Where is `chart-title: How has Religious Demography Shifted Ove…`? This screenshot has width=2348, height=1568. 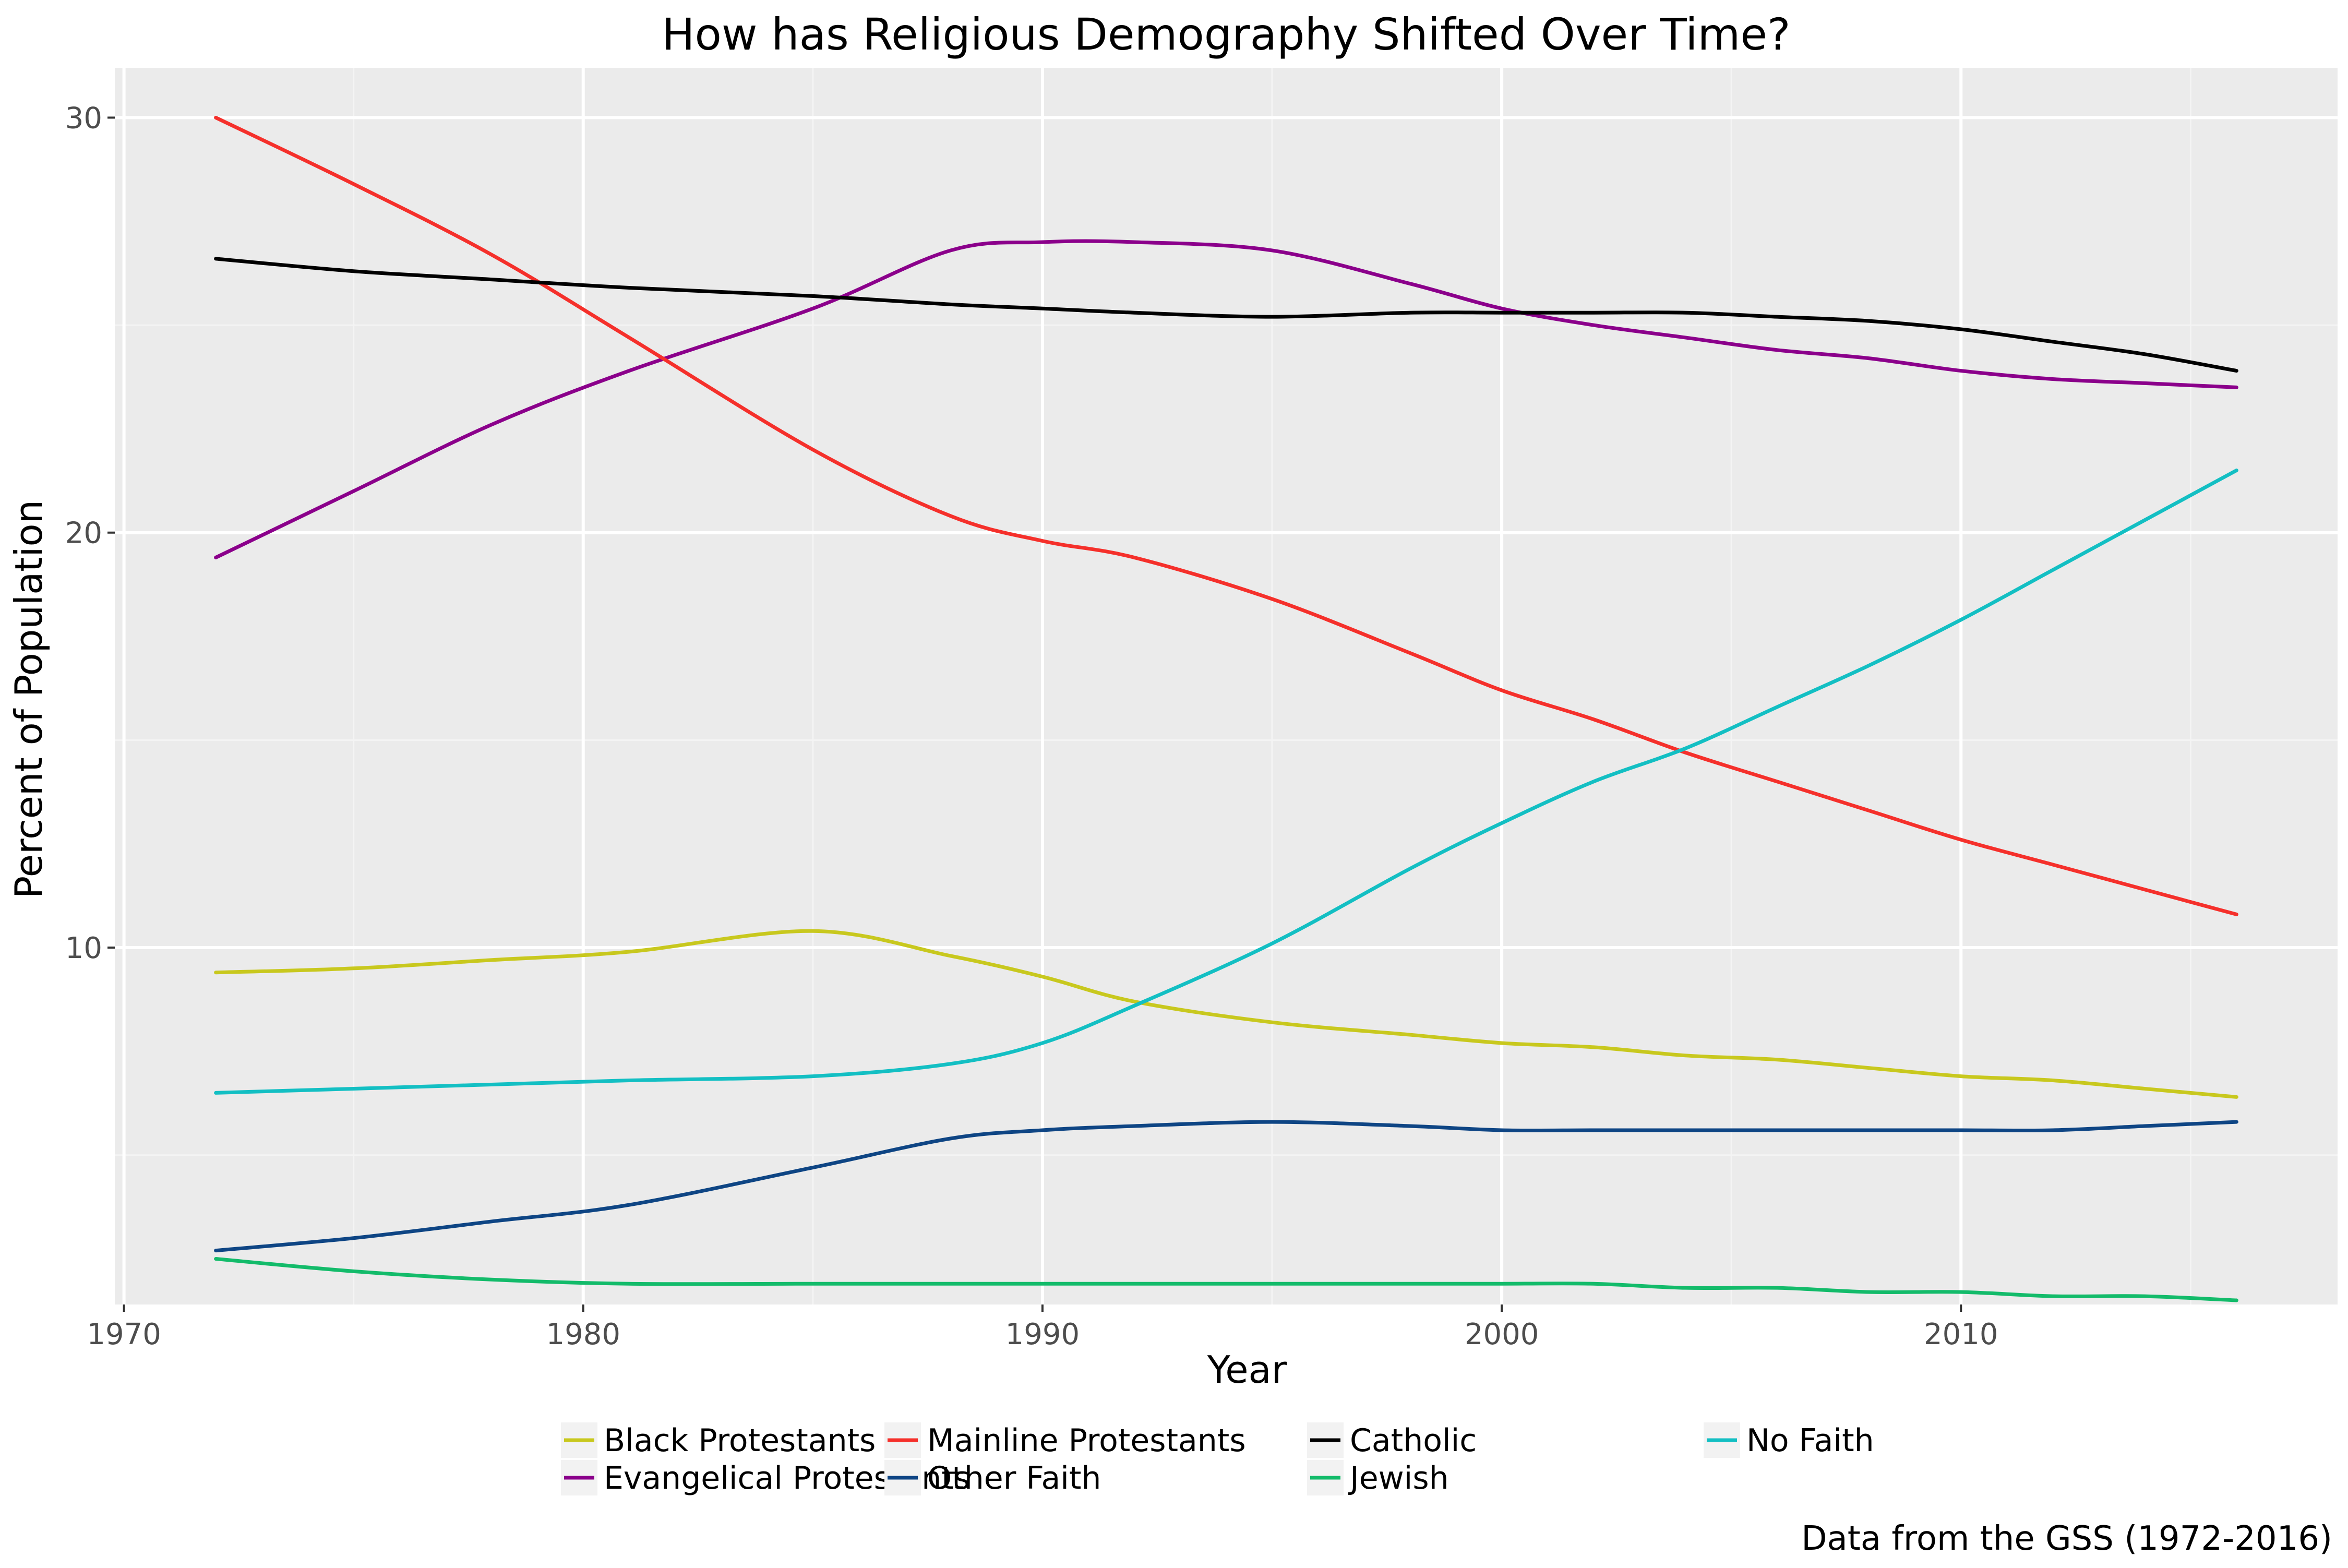 chart-title: How has Religious Demography Shifted Ove… is located at coordinates (1226, 34).